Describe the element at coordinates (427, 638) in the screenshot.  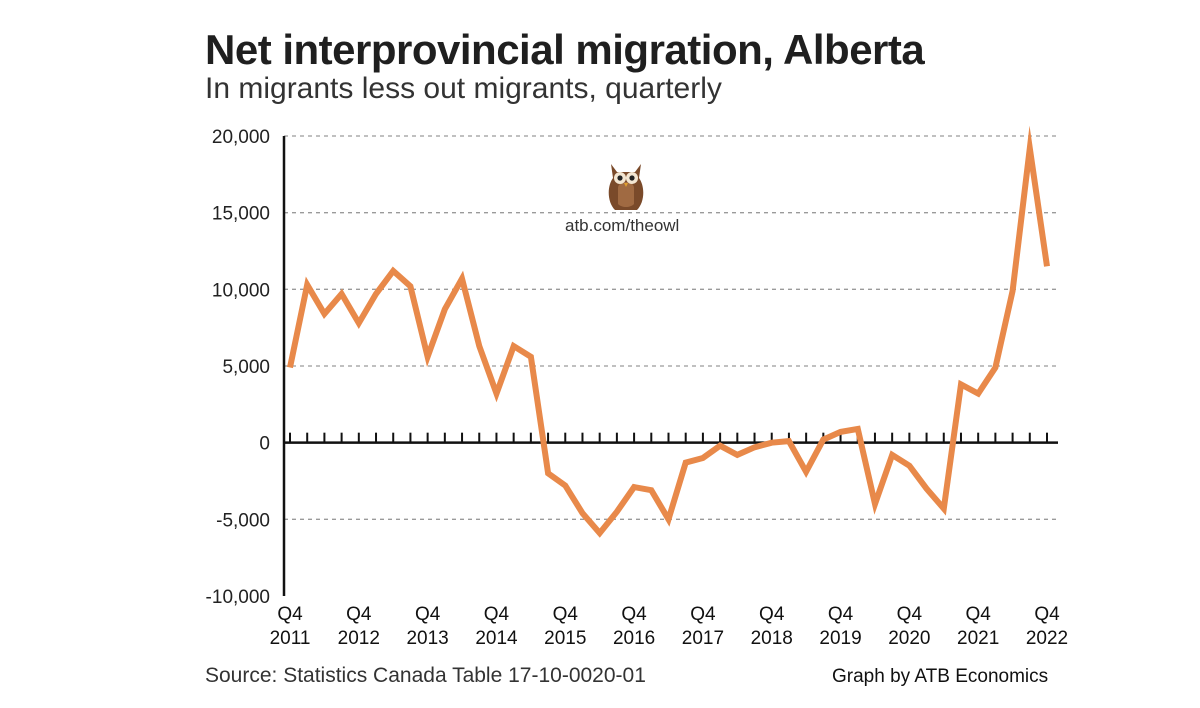
I see `x-tick-year: 2013` at that location.